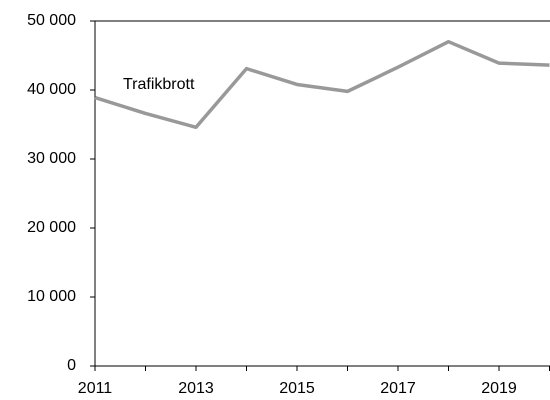 The image size is (550, 400). What do you see at coordinates (196, 388) in the screenshot?
I see `x-tick-label: 2013` at bounding box center [196, 388].